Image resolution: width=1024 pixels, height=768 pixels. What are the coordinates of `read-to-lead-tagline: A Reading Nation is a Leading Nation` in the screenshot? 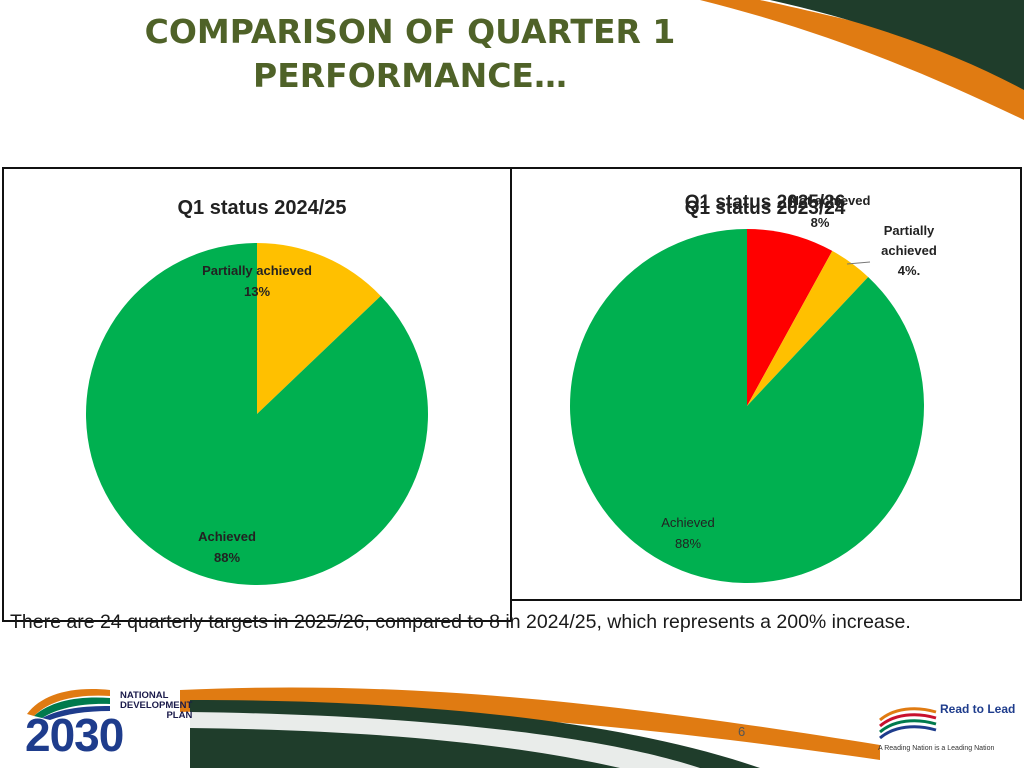 It's located at (936, 748).